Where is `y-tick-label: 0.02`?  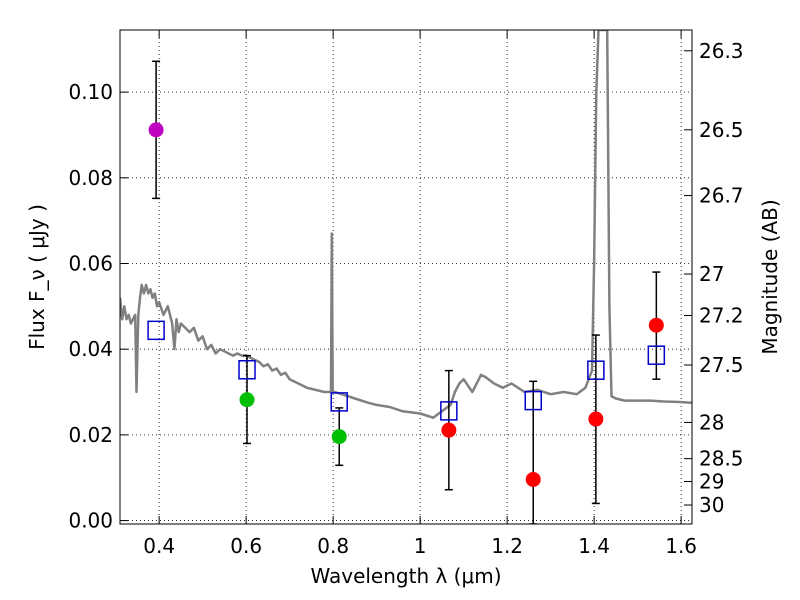 y-tick-label: 0.02 is located at coordinates (90, 435).